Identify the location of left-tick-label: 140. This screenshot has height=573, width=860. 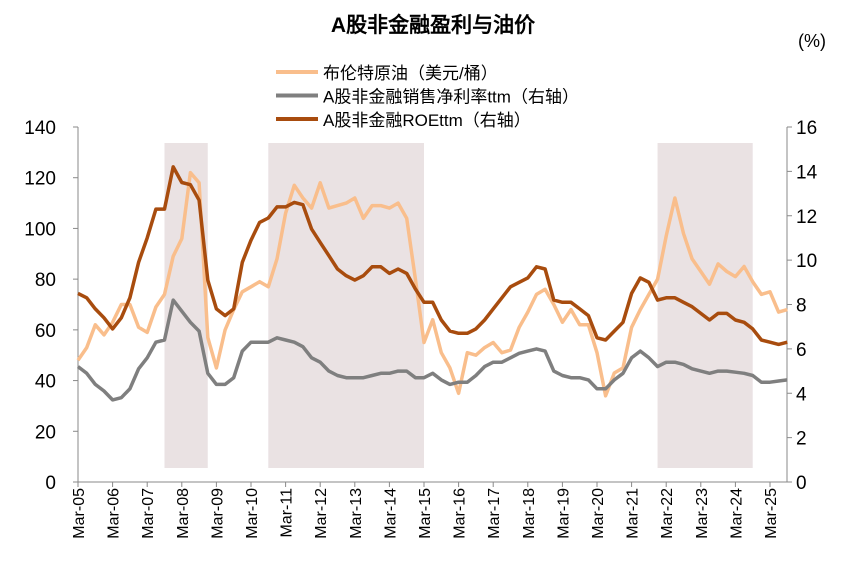
(40, 128).